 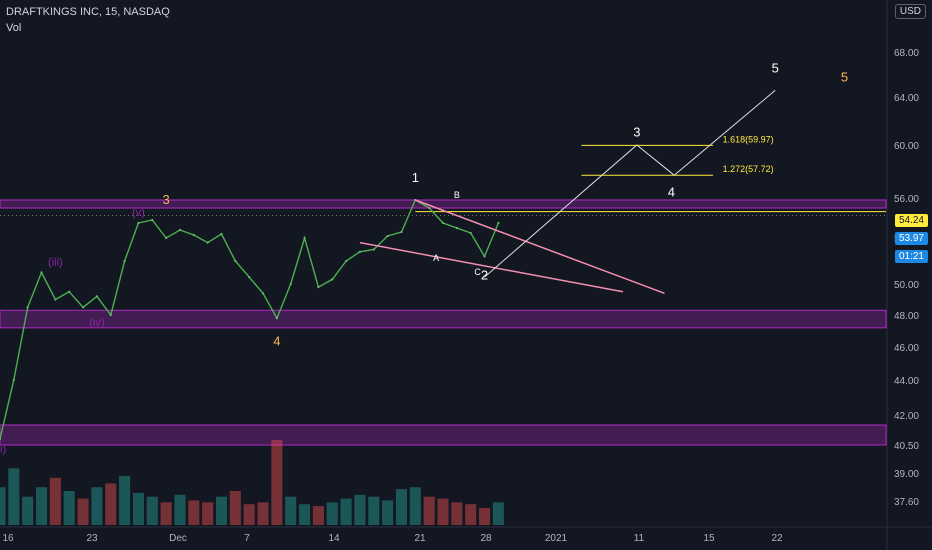 What do you see at coordinates (178, 538) in the screenshot?
I see `x-tick-label: Dec` at bounding box center [178, 538].